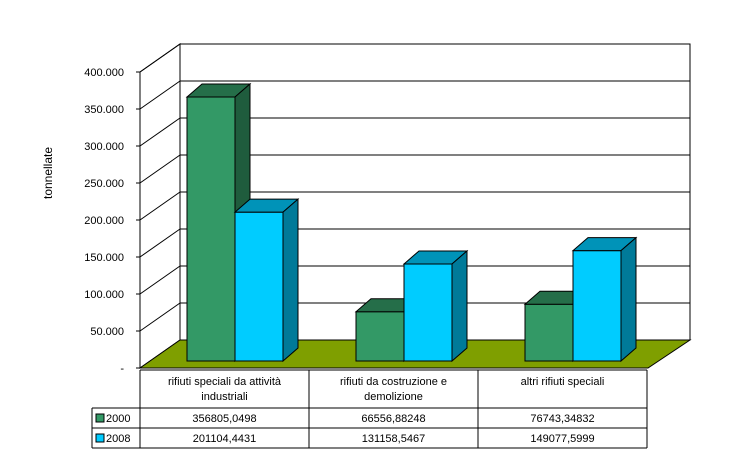 This screenshot has height=473, width=741. Describe the element at coordinates (118, 439) in the screenshot. I see `legend-label: 2008` at that location.